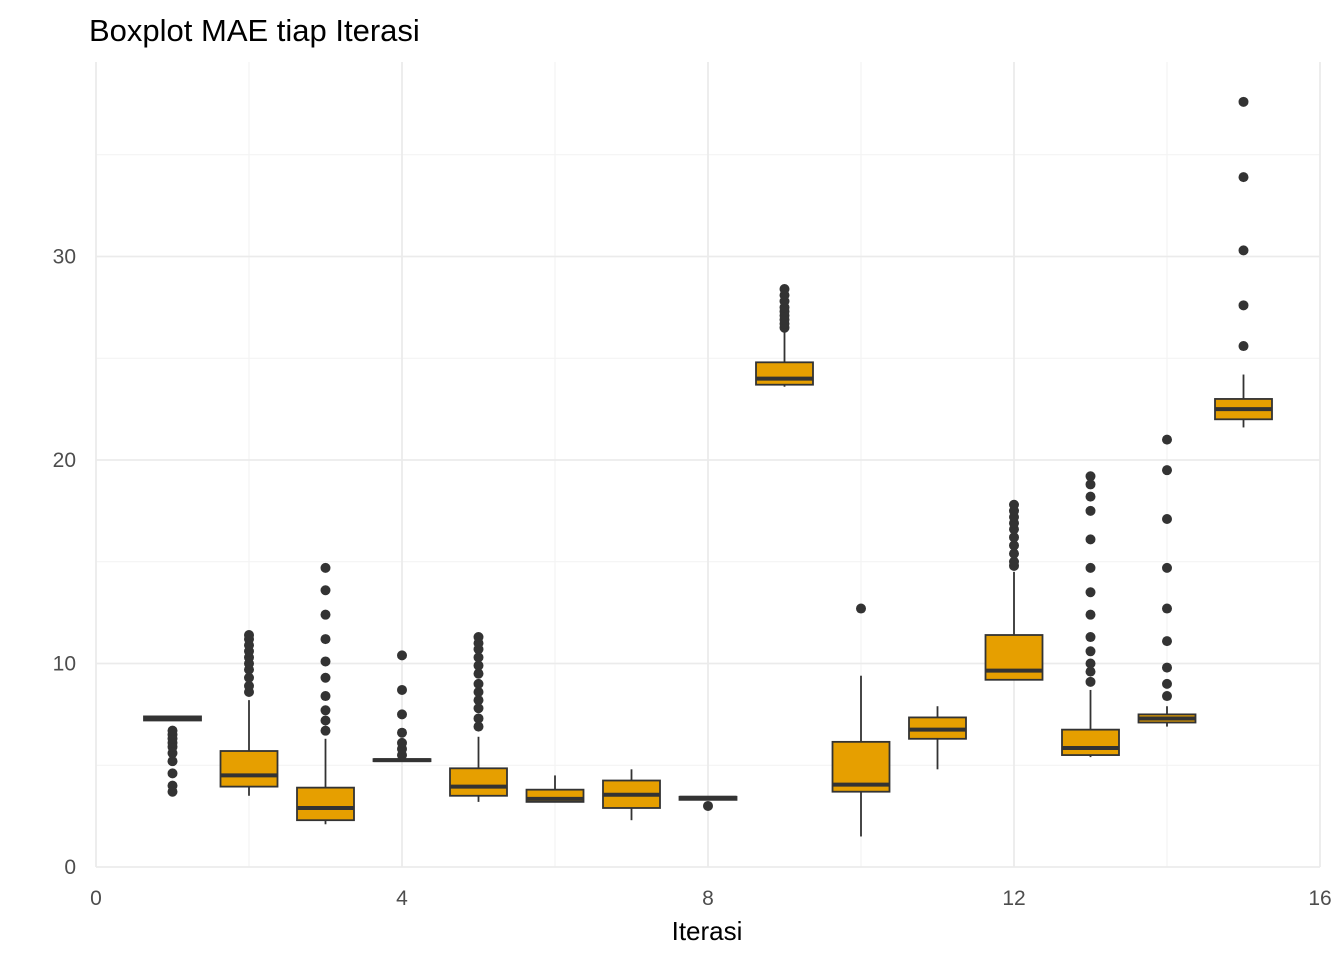  What do you see at coordinates (64, 664) in the screenshot?
I see `y-tick-label: 10` at bounding box center [64, 664].